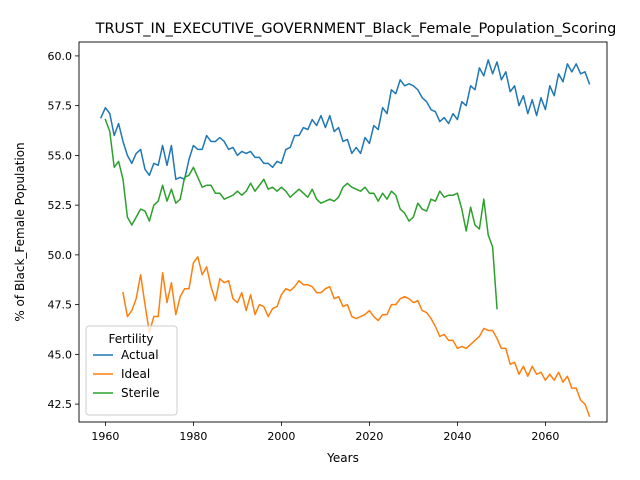 The height and width of the screenshot is (480, 640). Describe the element at coordinates (60, 354) in the screenshot. I see `y-tick-label: 45.0` at that location.